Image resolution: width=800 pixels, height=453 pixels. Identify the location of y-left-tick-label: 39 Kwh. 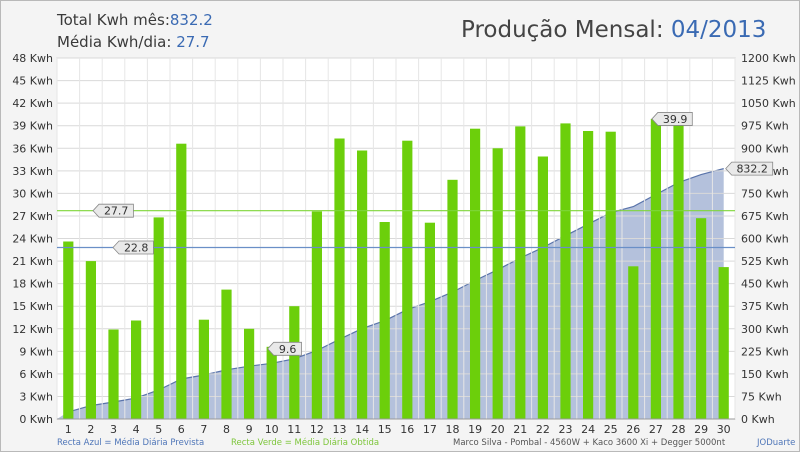
(32, 126).